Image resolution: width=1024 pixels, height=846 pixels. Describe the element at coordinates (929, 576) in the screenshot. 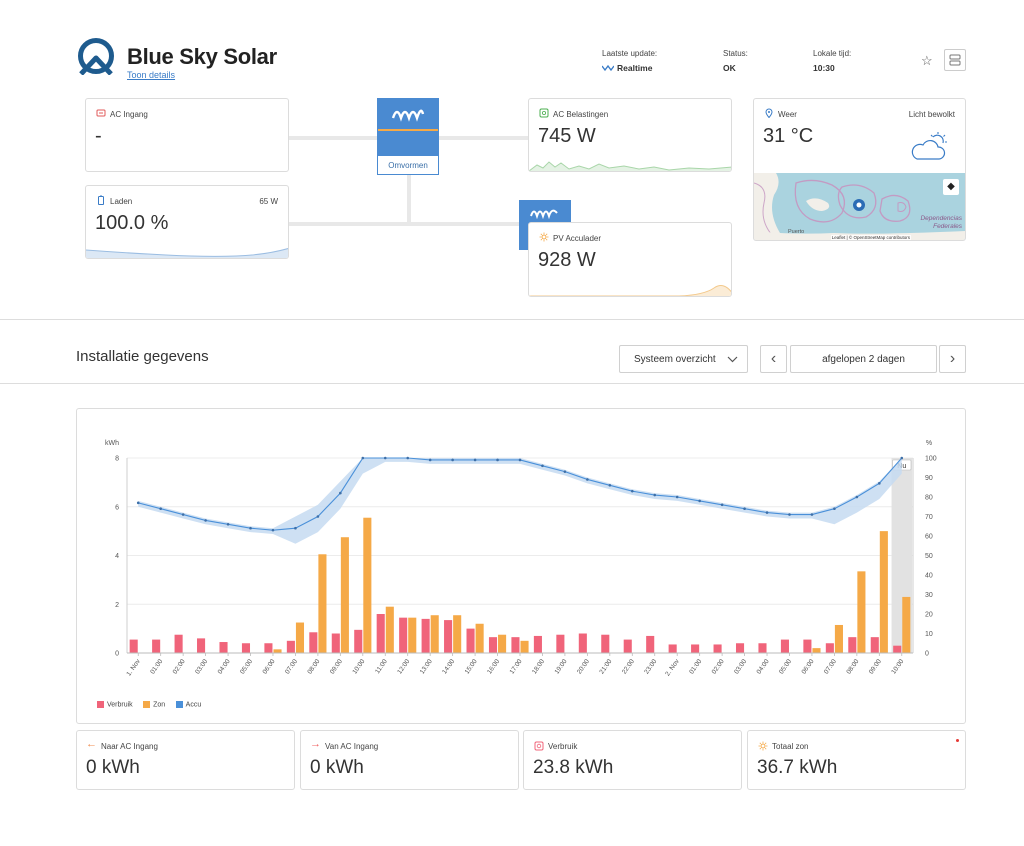

I see `y-tick-right: 40` at that location.